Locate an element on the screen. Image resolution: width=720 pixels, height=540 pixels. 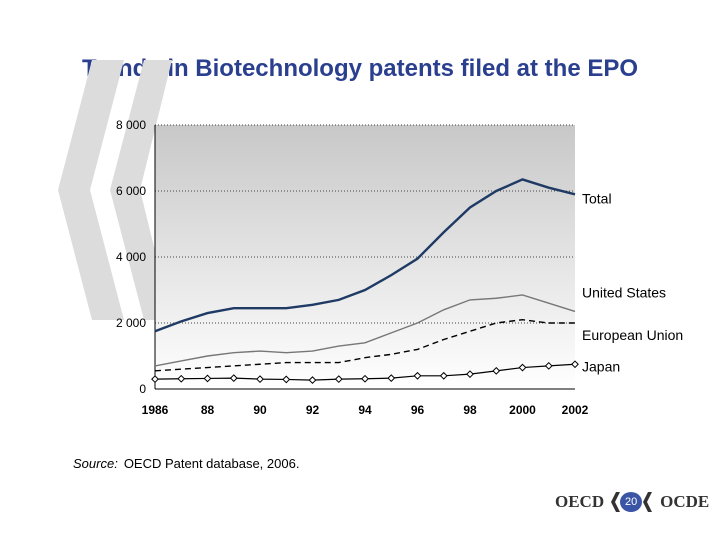
logo-oecd-text: OECD is located at coordinates (580, 501).